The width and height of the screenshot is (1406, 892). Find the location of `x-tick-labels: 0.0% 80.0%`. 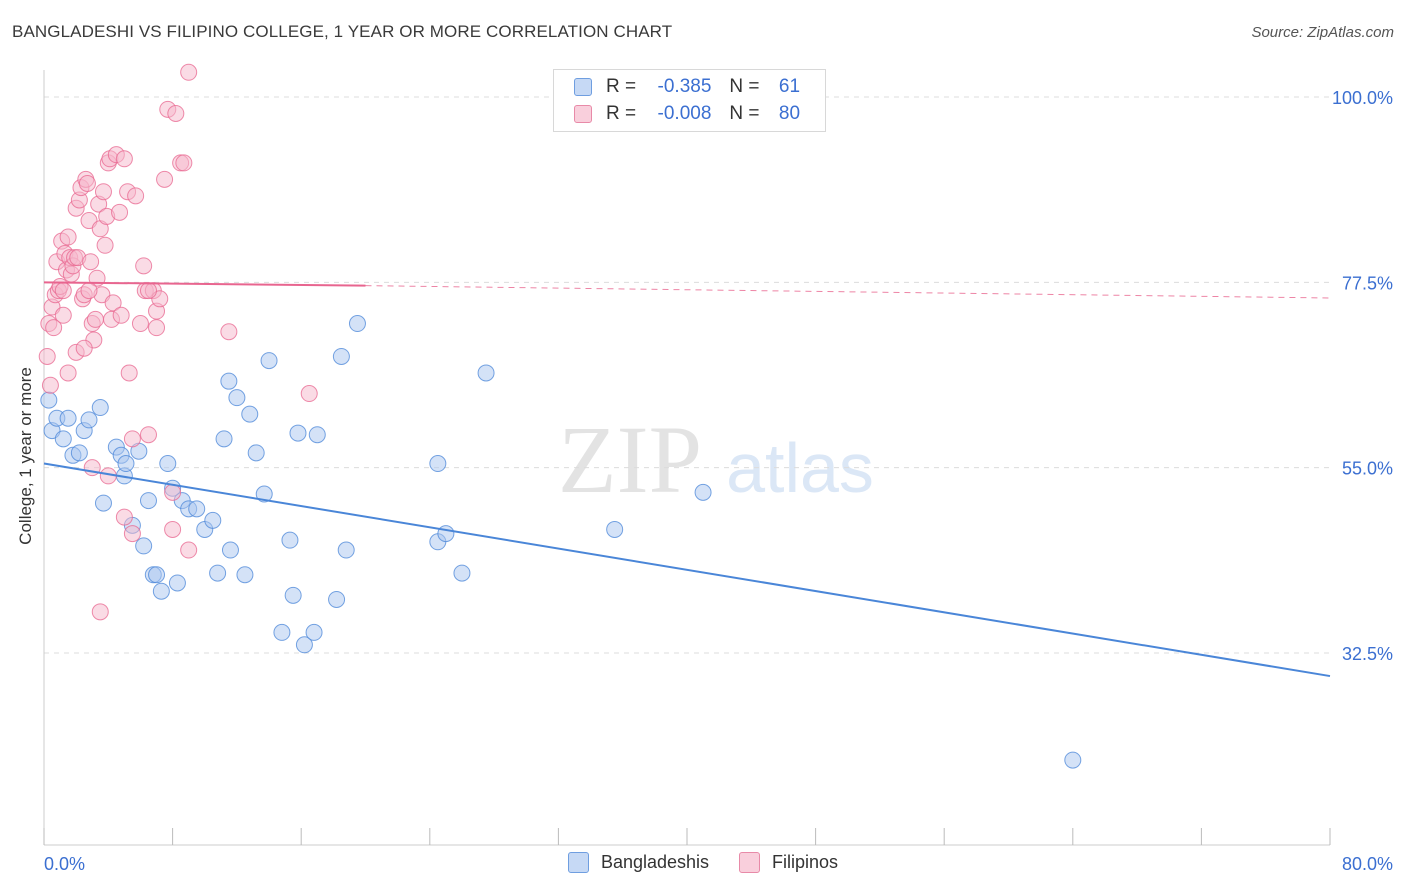

x-tick-labels: 0.0% 80.0% is located at coordinates (718, 864).